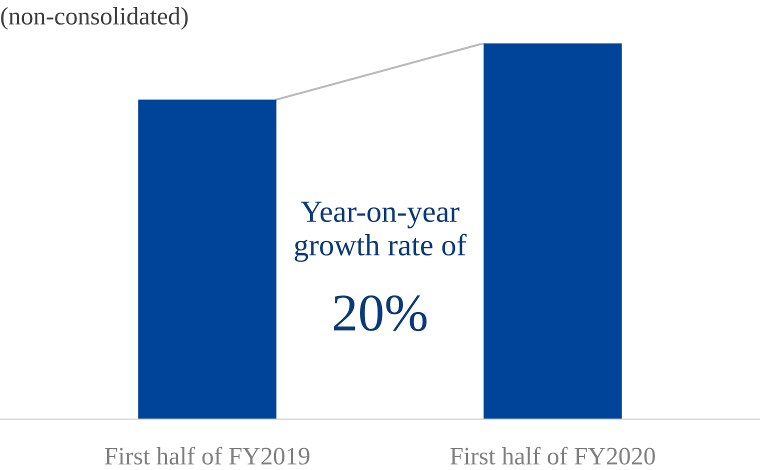 The width and height of the screenshot is (760, 470). Describe the element at coordinates (94, 18) in the screenshot. I see `chart-title: (non-consolidated)` at that location.